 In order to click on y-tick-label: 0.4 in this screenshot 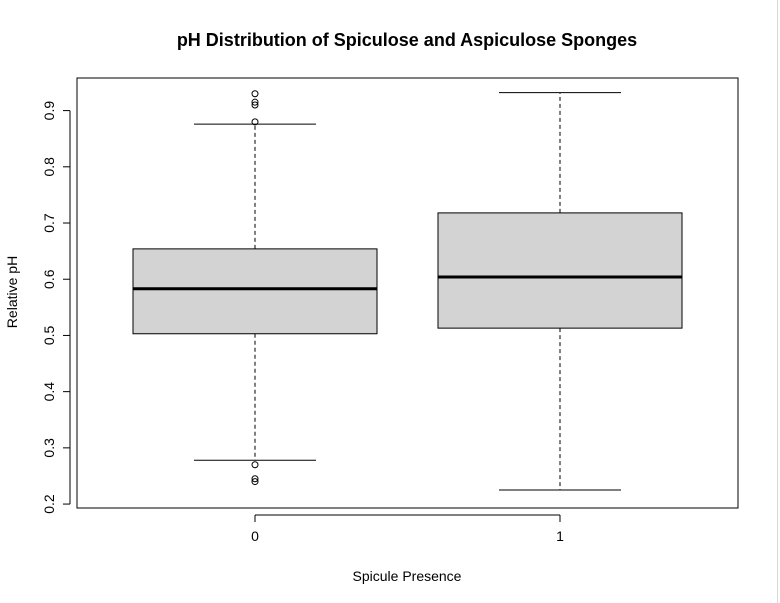, I will do `click(49, 392)`.